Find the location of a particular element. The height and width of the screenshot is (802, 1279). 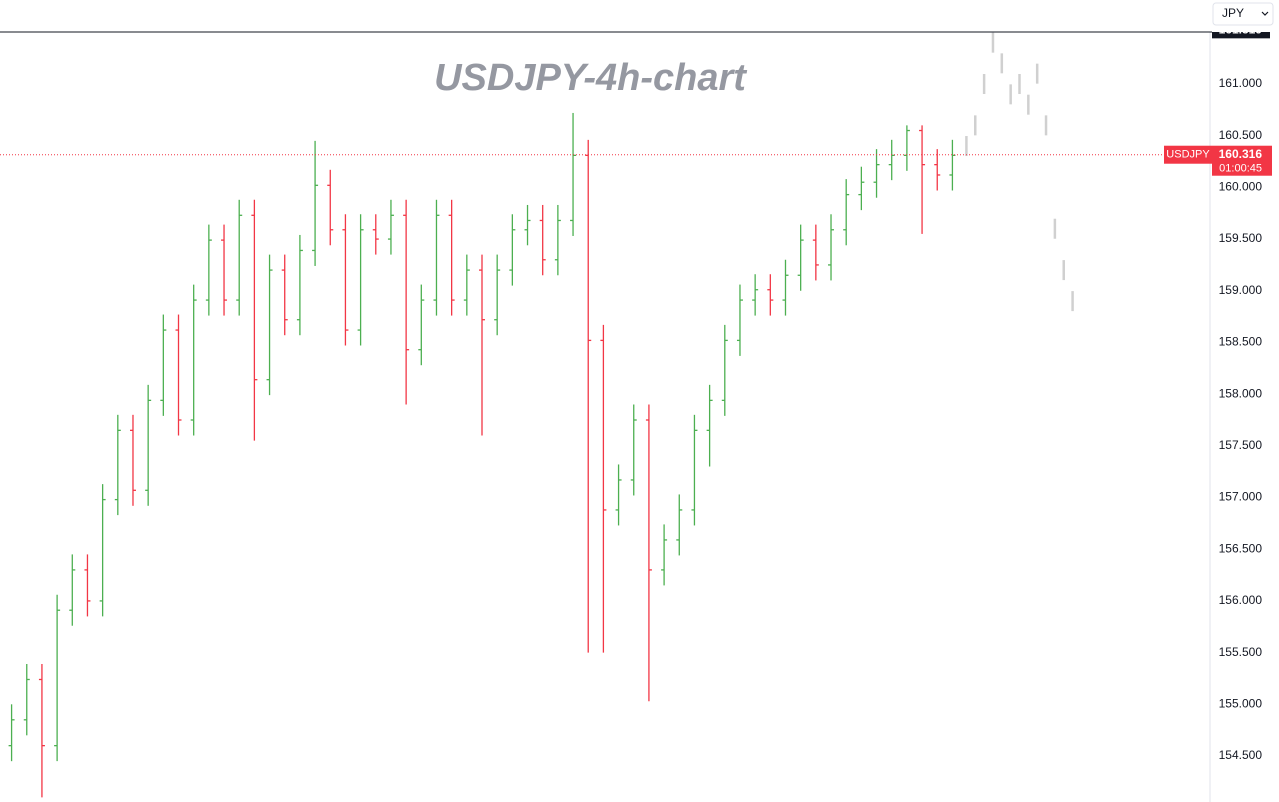

countdown: 01:00:45 is located at coordinates (1240, 169).